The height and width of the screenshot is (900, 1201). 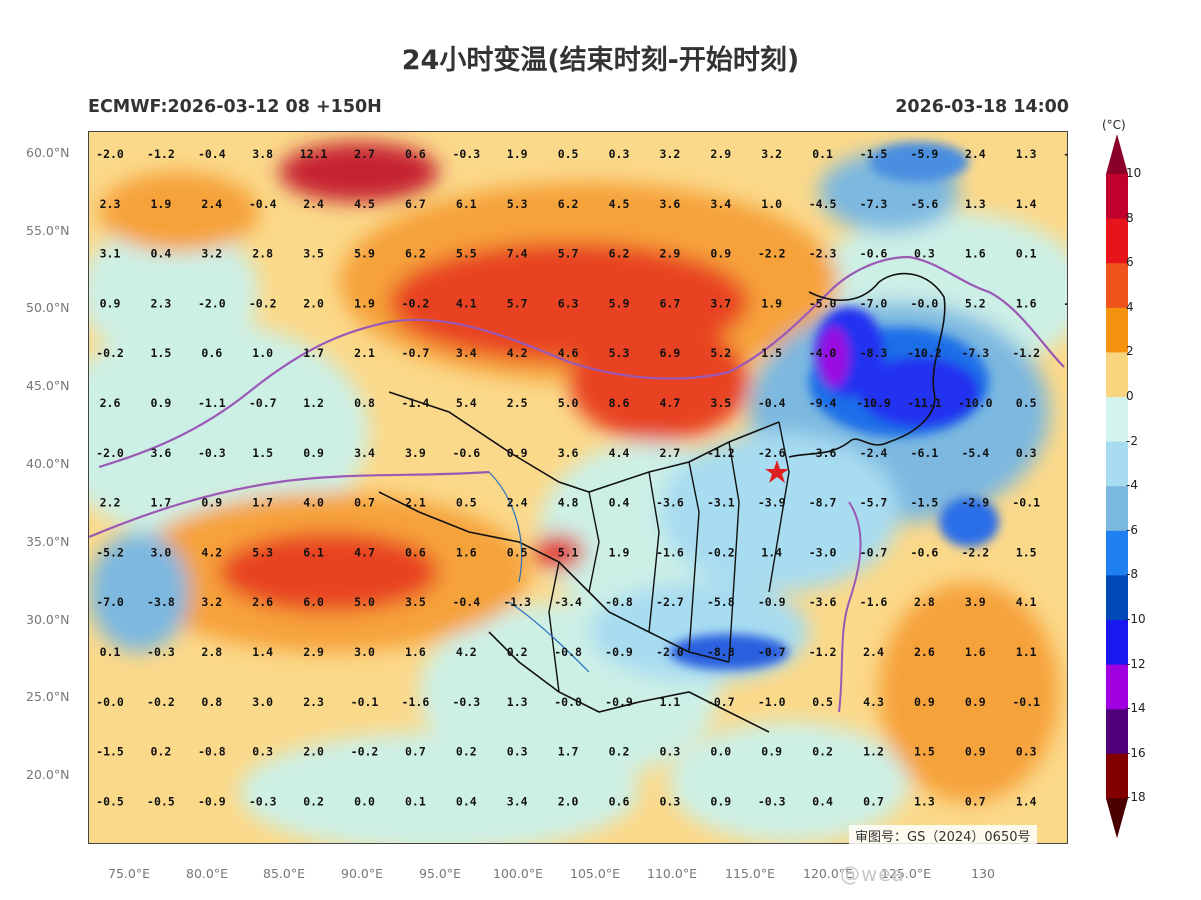 What do you see at coordinates (313, 303) in the screenshot?
I see `grid-value: 2.0` at bounding box center [313, 303].